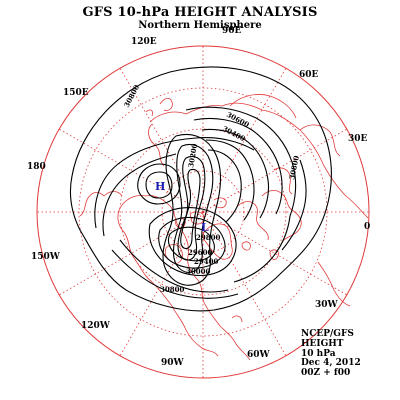 This screenshot has height=400, width=400. What do you see at coordinates (208, 237) in the screenshot?
I see `contour-label: 29800` at bounding box center [208, 237].